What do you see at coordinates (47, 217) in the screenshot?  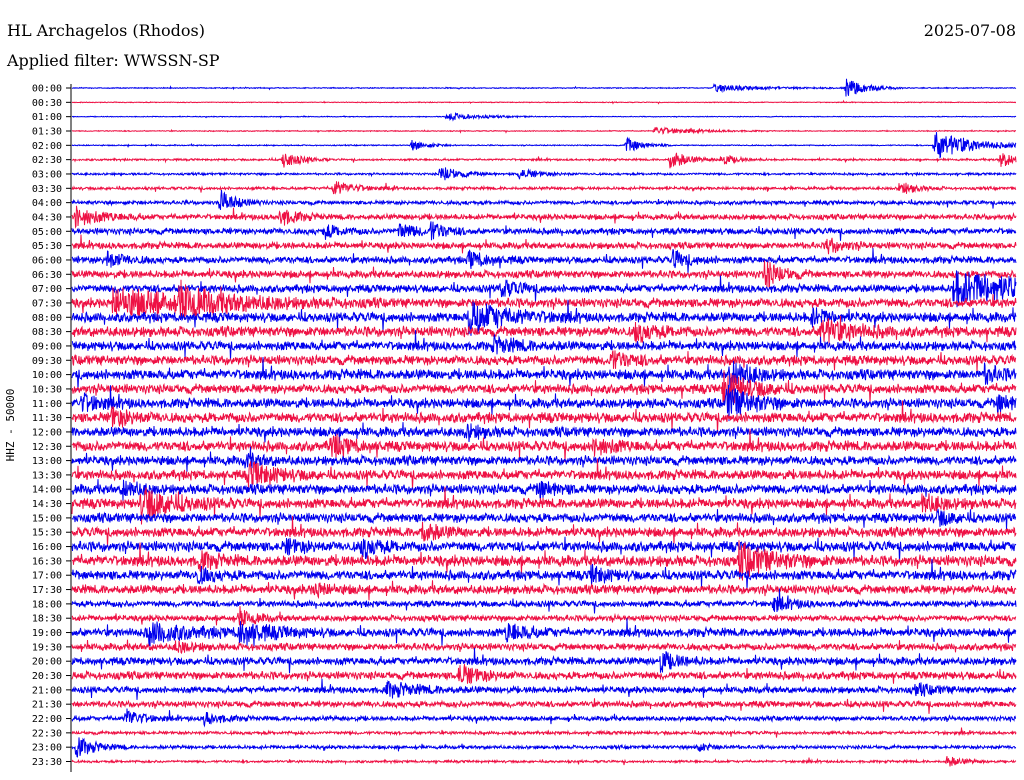 I see `tick-label: 04:30` at bounding box center [47, 217].